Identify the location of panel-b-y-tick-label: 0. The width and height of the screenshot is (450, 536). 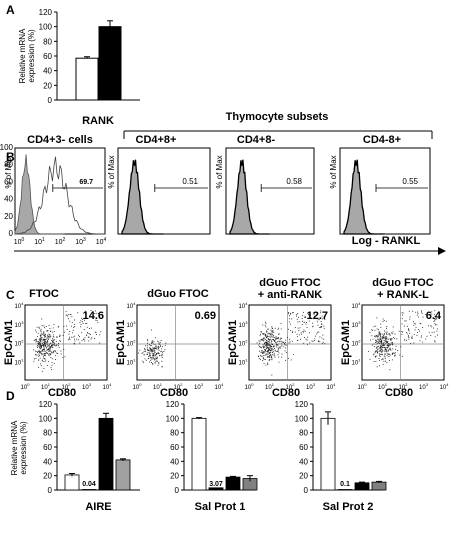
(11, 233).